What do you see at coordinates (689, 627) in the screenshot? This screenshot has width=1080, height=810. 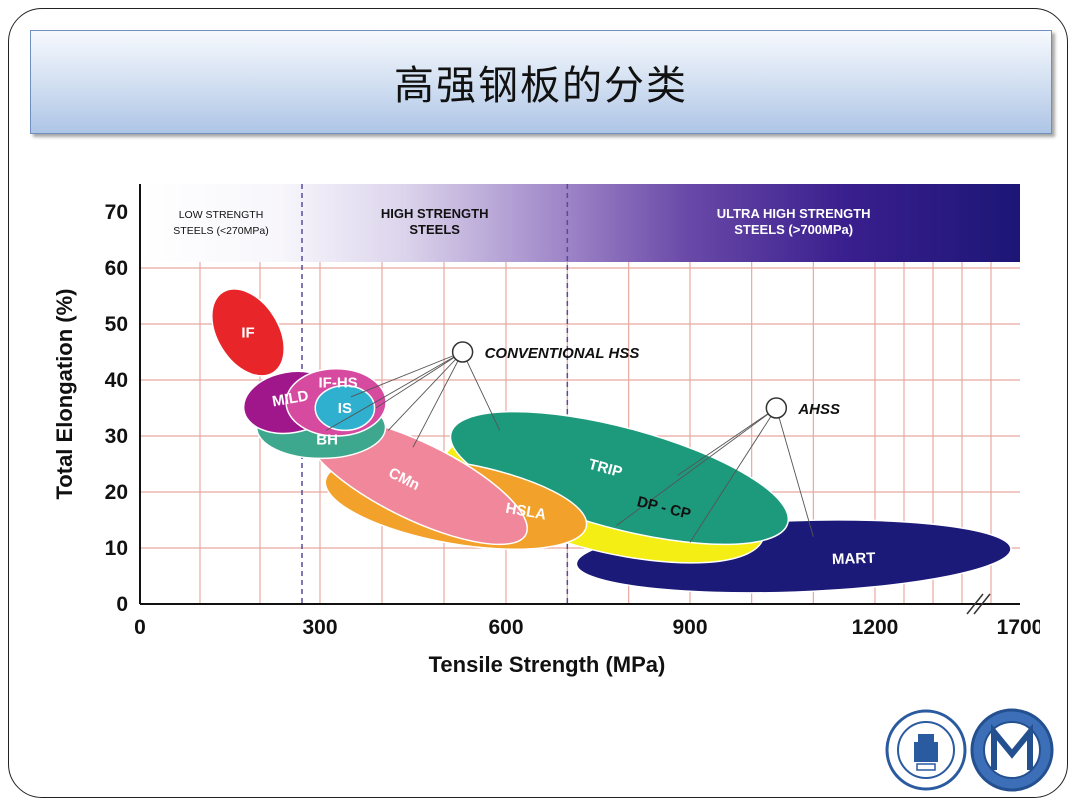 I see `x-tick-label: 900` at bounding box center [689, 627].